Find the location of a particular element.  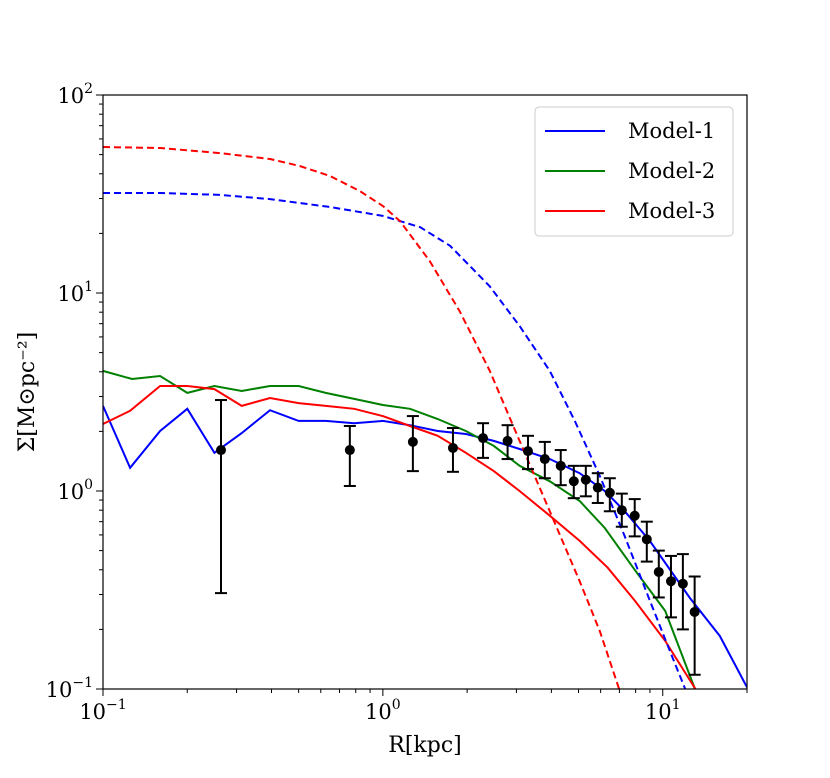

legend-label: Model-3 is located at coordinates (671, 211).